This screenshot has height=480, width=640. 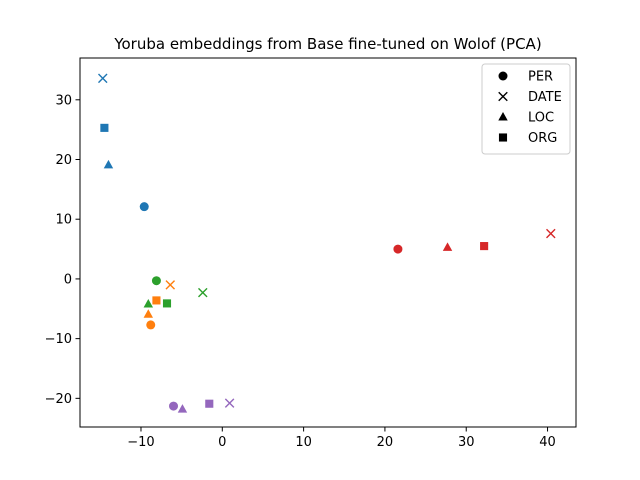 What do you see at coordinates (63, 100) in the screenshot?
I see `y-tick-label: 30` at bounding box center [63, 100].